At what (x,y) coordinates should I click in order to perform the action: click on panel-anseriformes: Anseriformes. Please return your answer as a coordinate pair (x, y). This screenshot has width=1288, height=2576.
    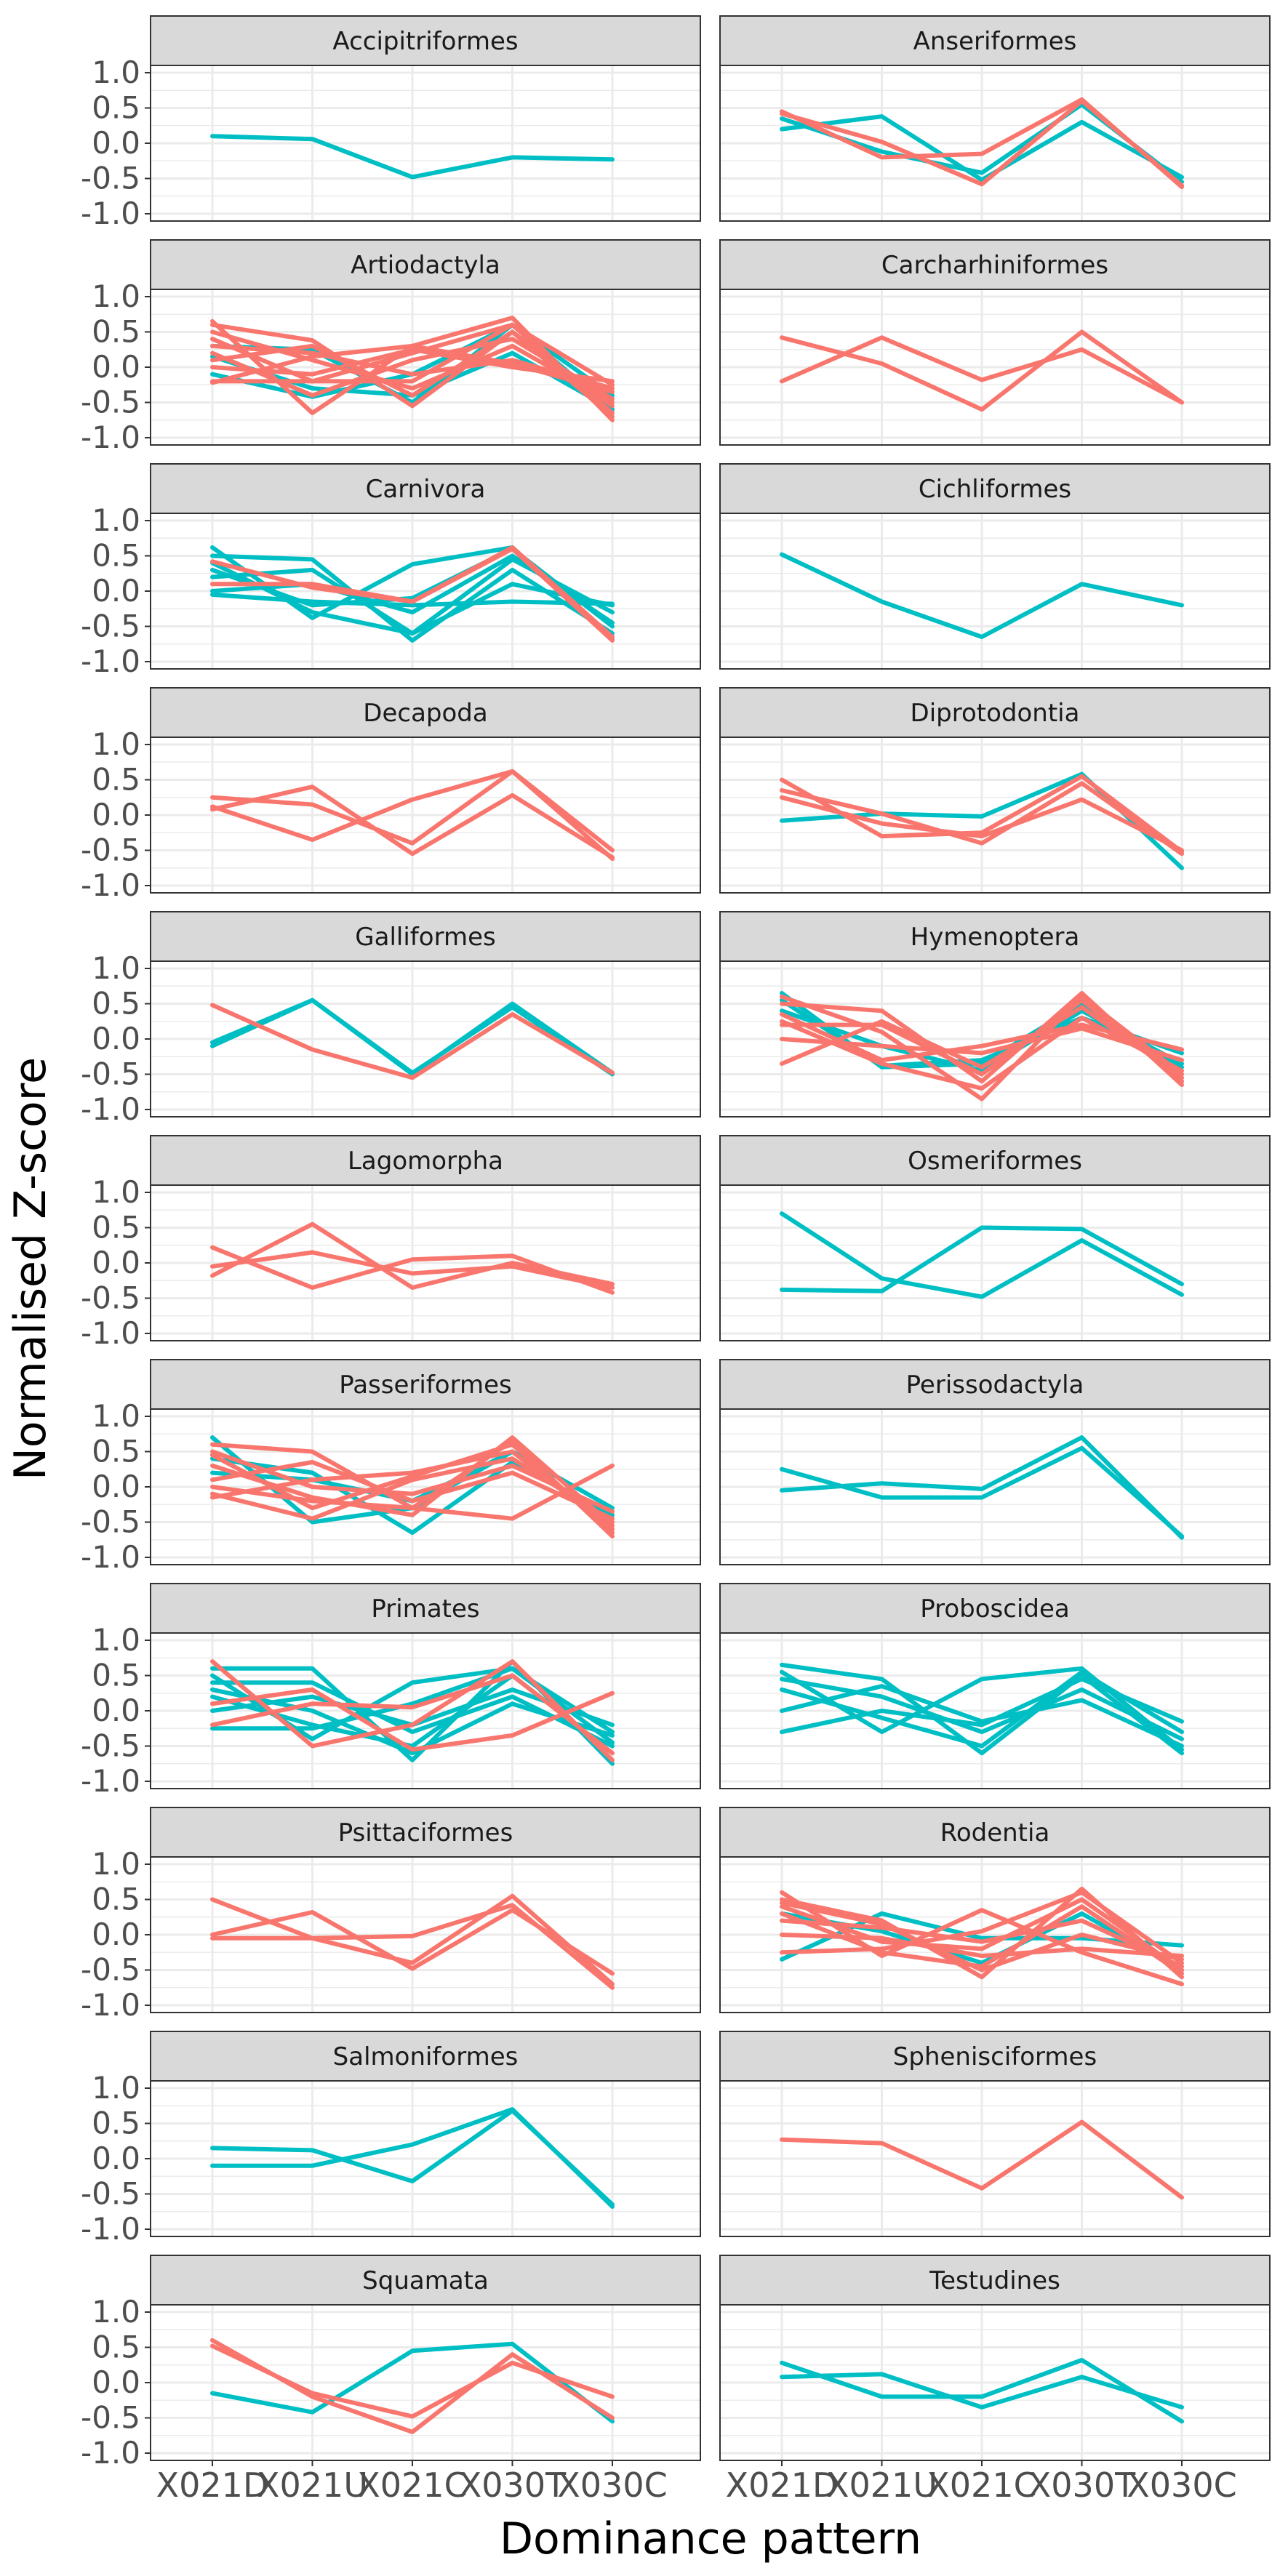
    Looking at the image, I should click on (995, 119).